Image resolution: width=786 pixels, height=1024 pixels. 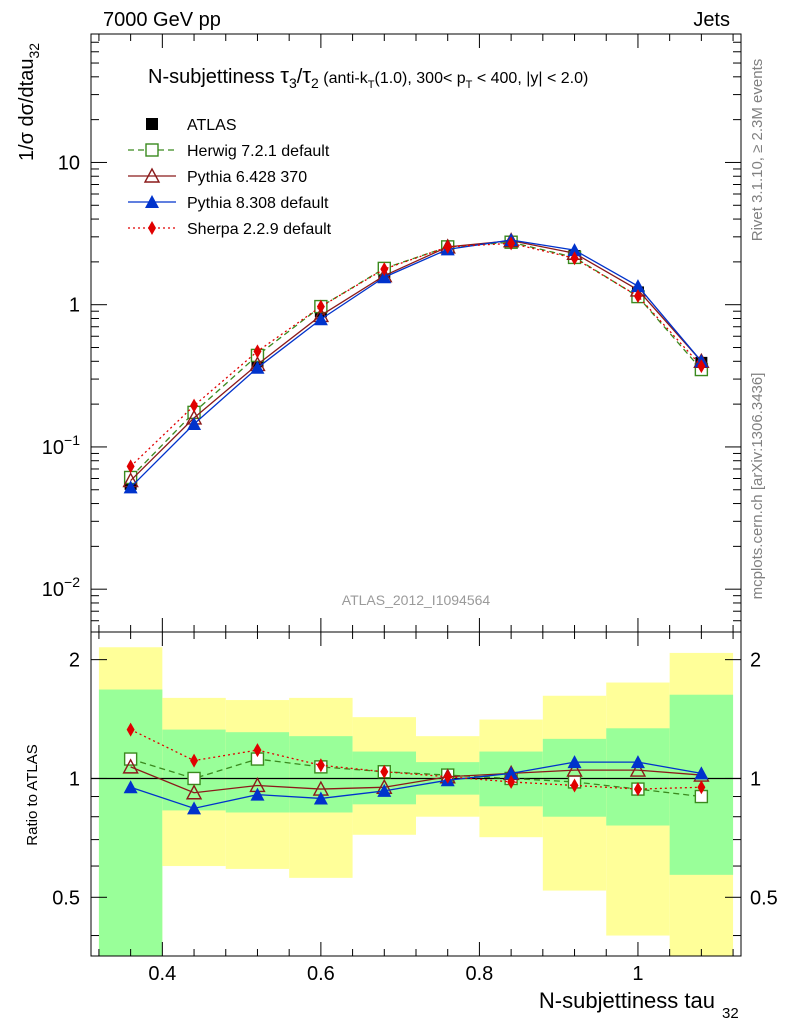 I want to click on legend-label-0: ATLAS, so click(x=212, y=125).